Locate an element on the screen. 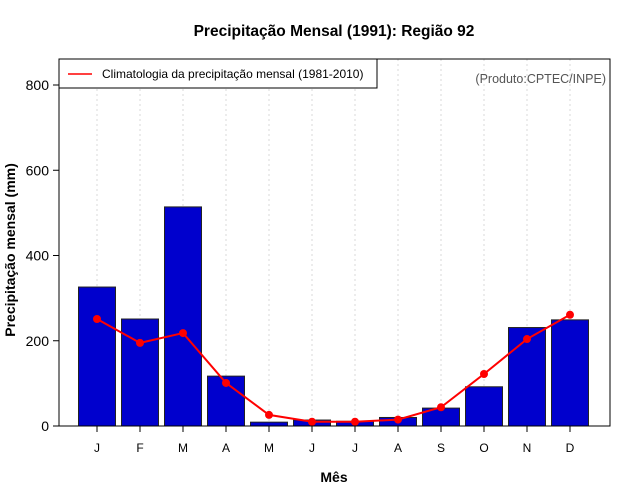 This screenshot has width=640, height=500. y-tick-label: 400 is located at coordinates (38, 256).